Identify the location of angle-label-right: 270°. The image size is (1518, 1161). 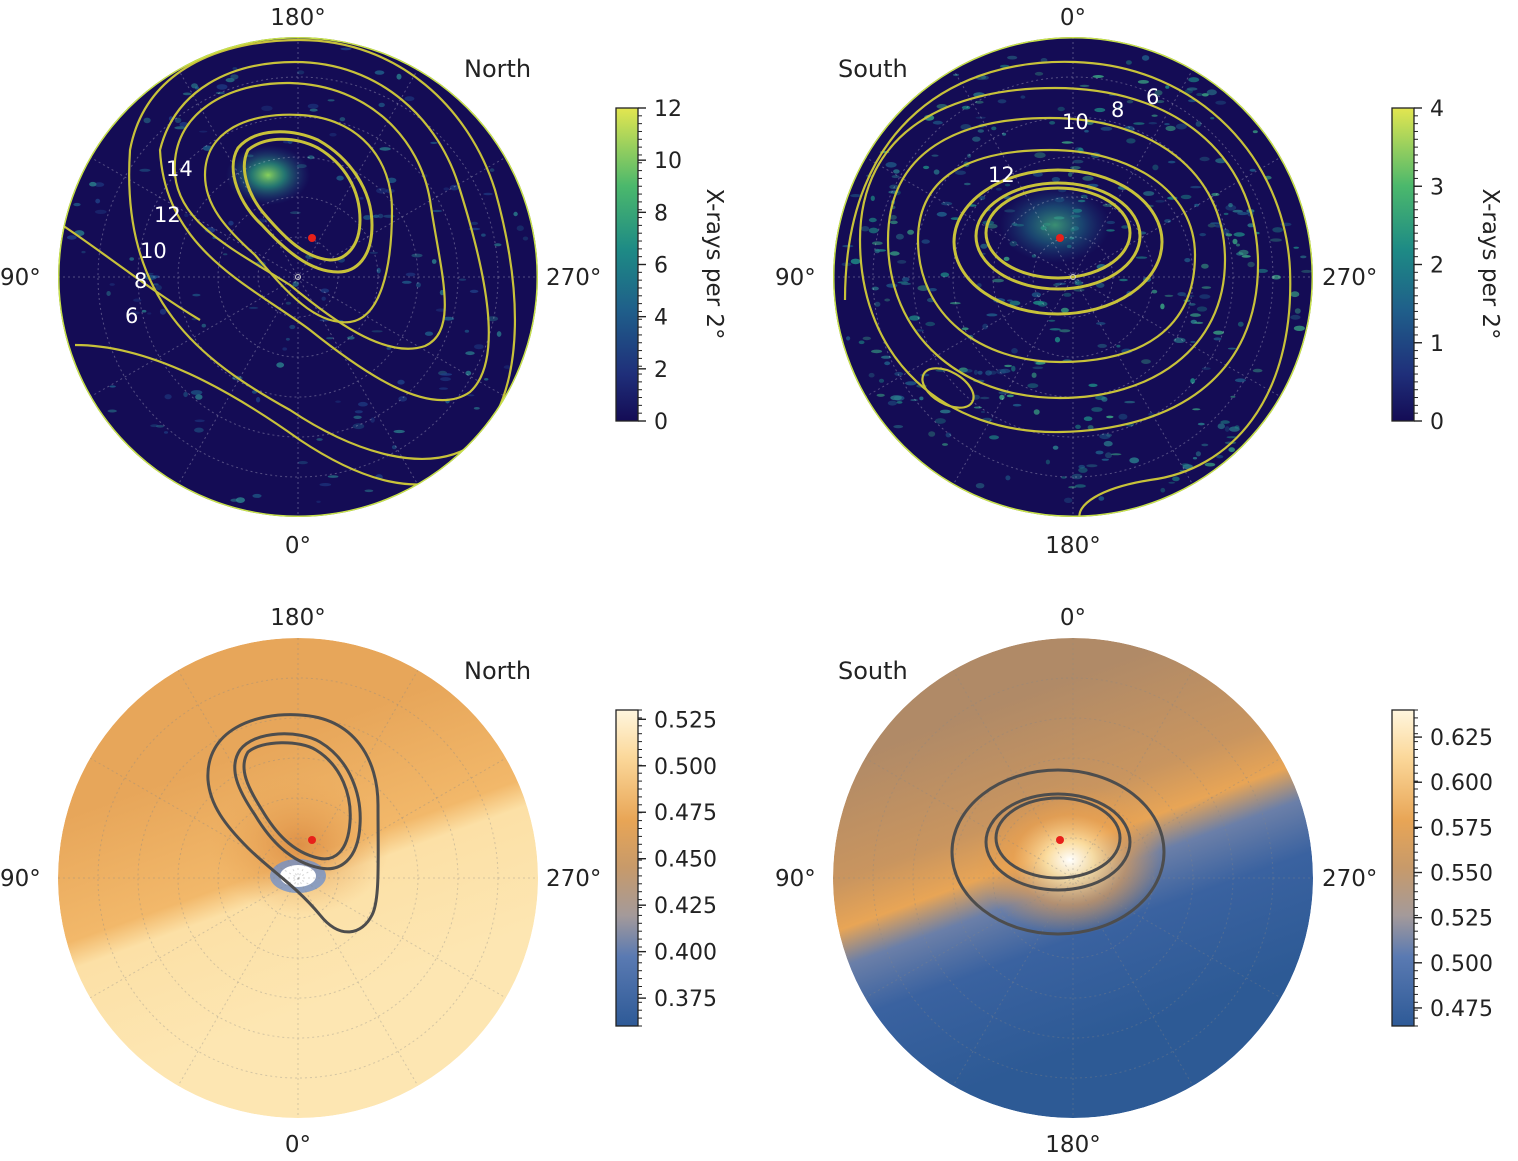
(573, 879).